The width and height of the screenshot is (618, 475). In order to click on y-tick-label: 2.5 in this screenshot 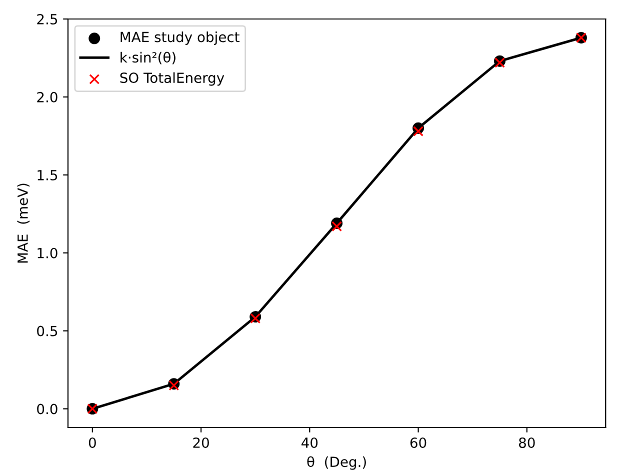, I will do `click(47, 19)`.